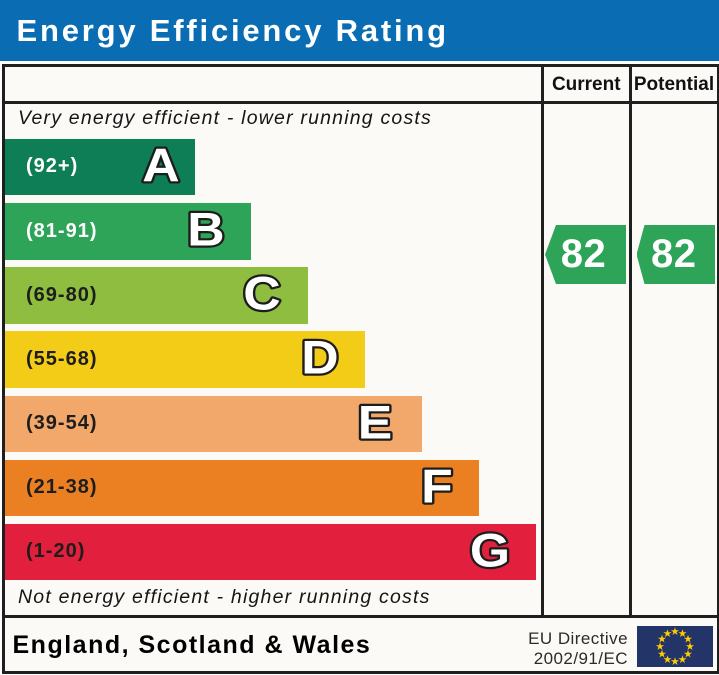 This screenshot has width=719, height=675. I want to click on svg-text: G, so click(490, 550).